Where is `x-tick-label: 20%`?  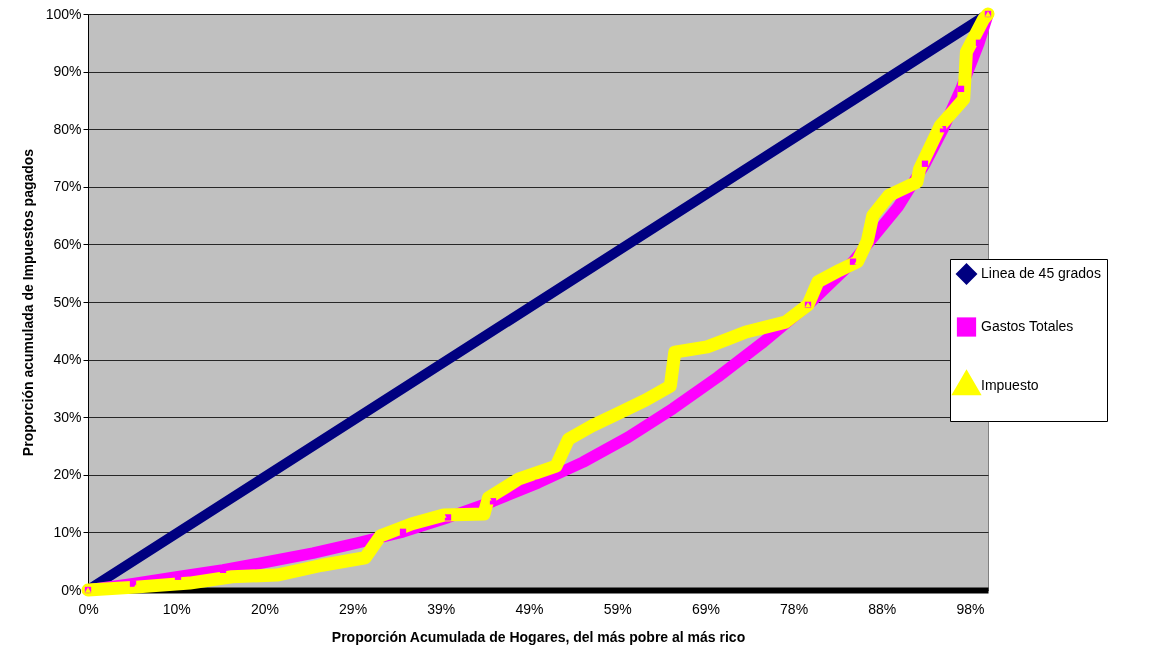 x-tick-label: 20% is located at coordinates (264, 608).